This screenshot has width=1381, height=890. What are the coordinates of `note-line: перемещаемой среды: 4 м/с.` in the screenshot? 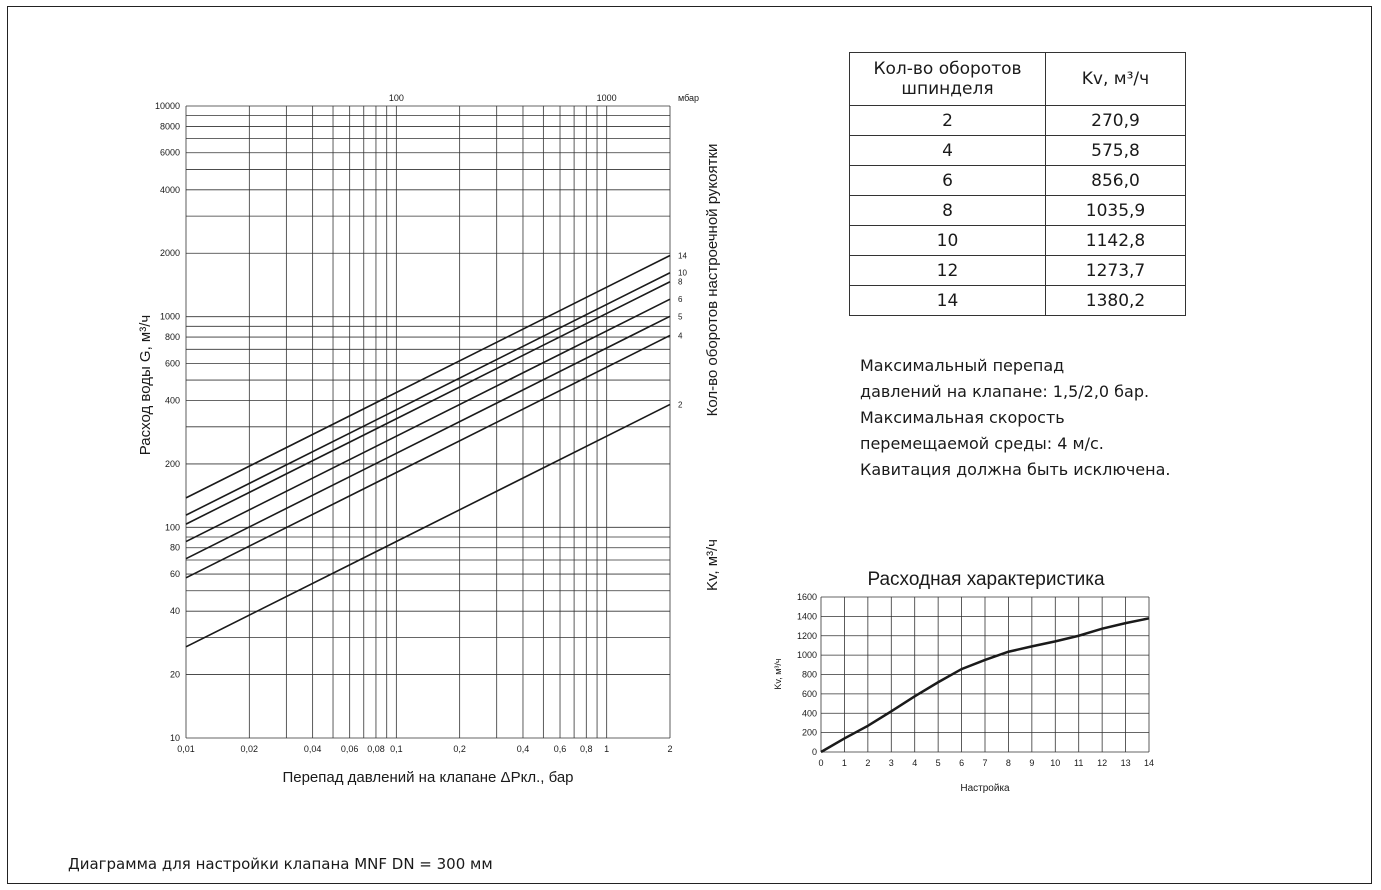 It's located at (982, 443).